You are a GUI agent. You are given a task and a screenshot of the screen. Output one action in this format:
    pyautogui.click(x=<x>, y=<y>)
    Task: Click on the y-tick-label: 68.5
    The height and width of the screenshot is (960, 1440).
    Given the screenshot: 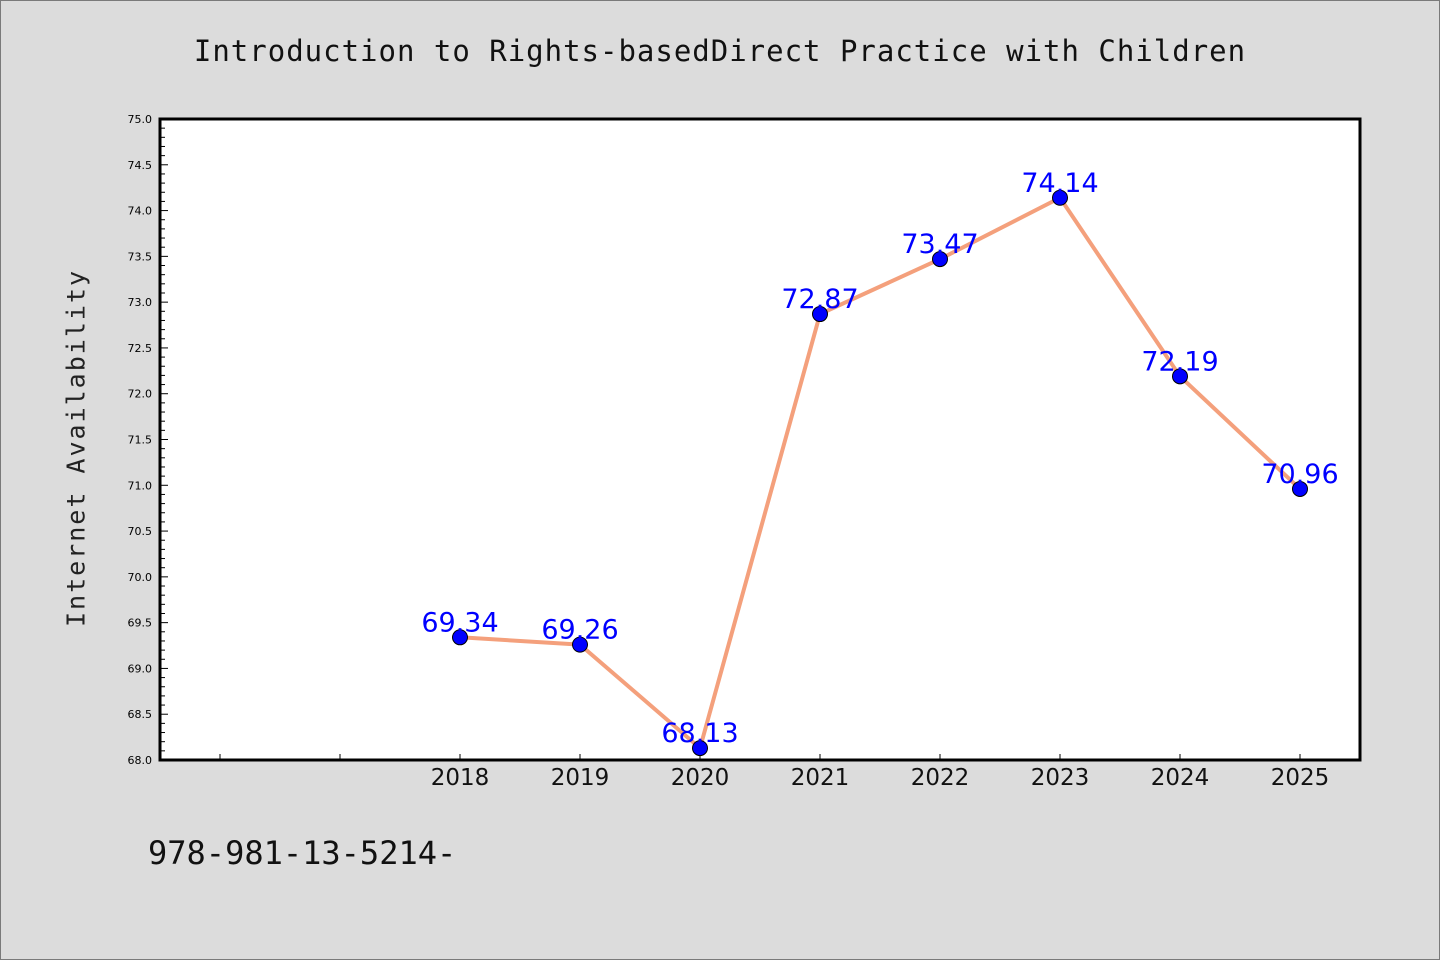 What is the action you would take?
    pyautogui.click(x=140, y=714)
    